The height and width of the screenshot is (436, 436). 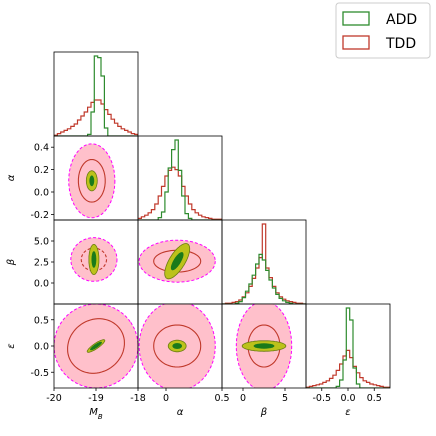 I want to click on x-axis-title-beta: β, so click(x=264, y=412).